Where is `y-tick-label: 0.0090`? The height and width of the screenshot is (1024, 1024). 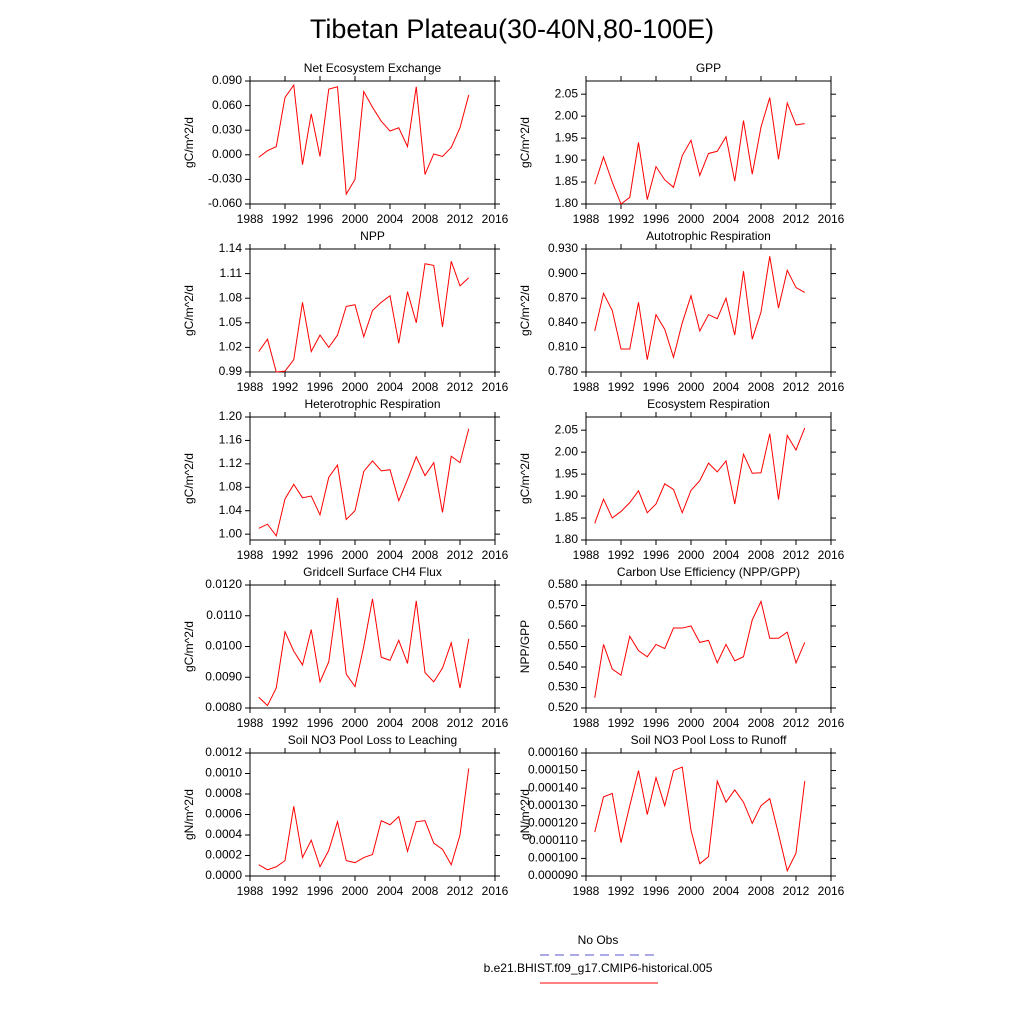
y-tick-label: 0.0090 is located at coordinates (223, 676).